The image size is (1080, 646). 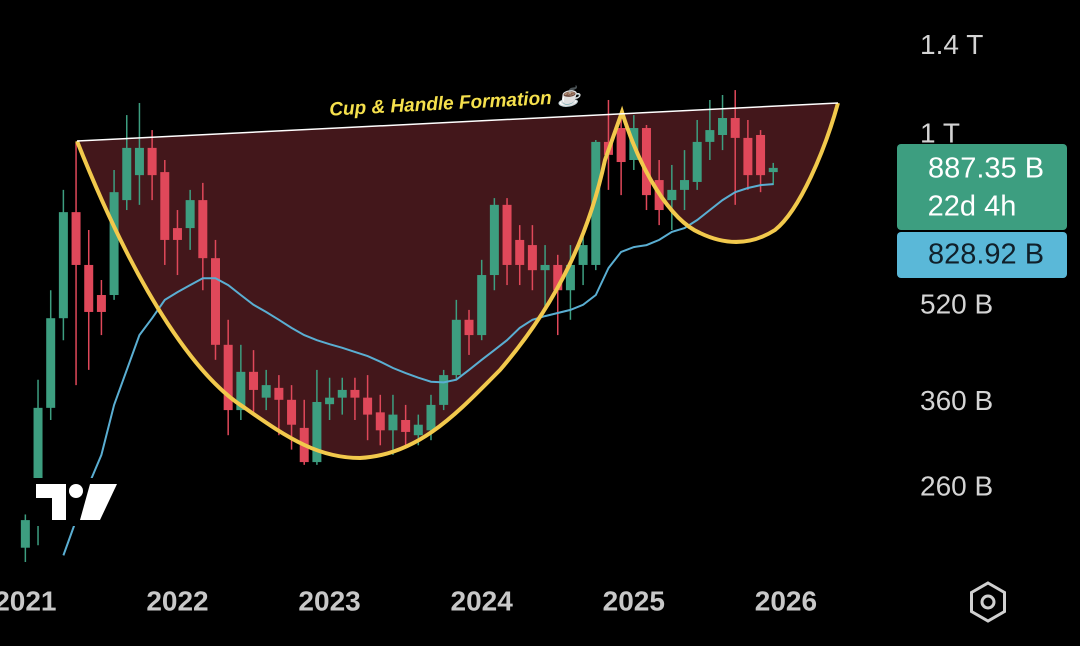 I want to click on x-tick-label: 2025, so click(x=634, y=600).